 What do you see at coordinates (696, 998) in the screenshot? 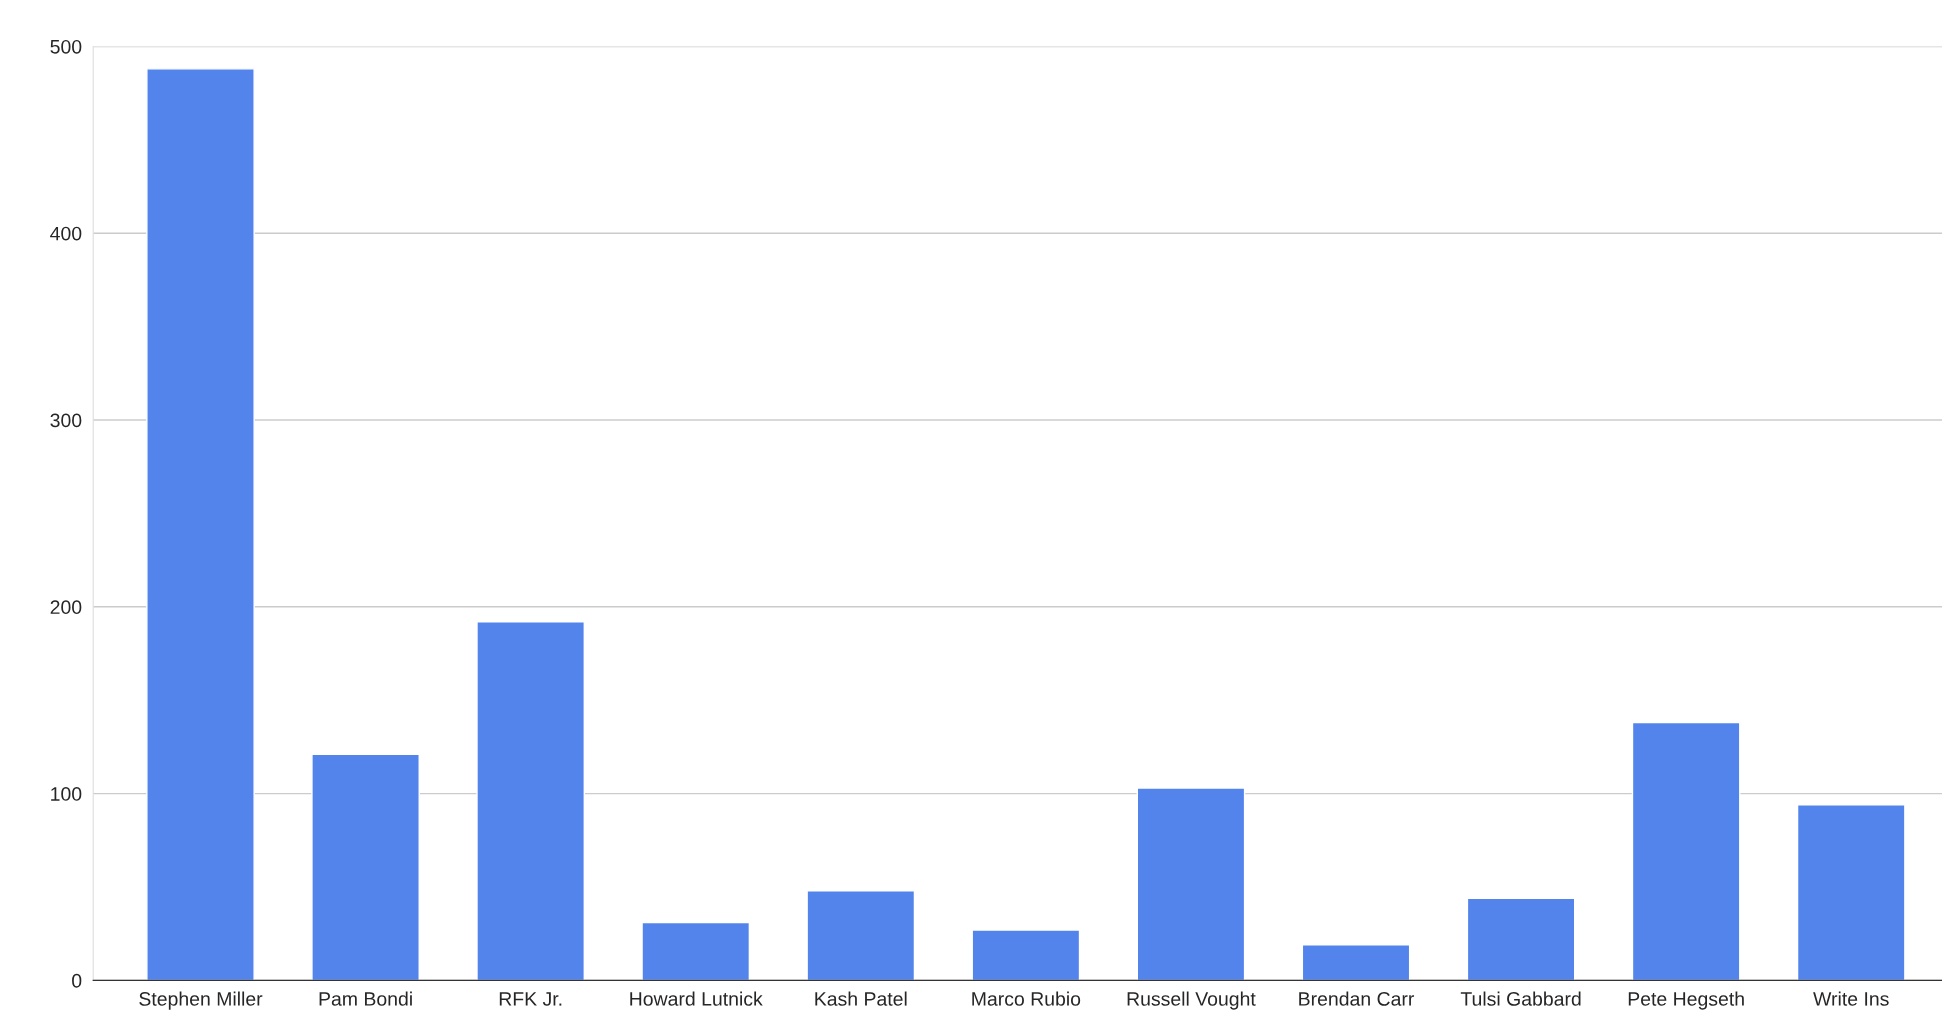
I see `x-tick-label: Howard Lutnick` at bounding box center [696, 998].